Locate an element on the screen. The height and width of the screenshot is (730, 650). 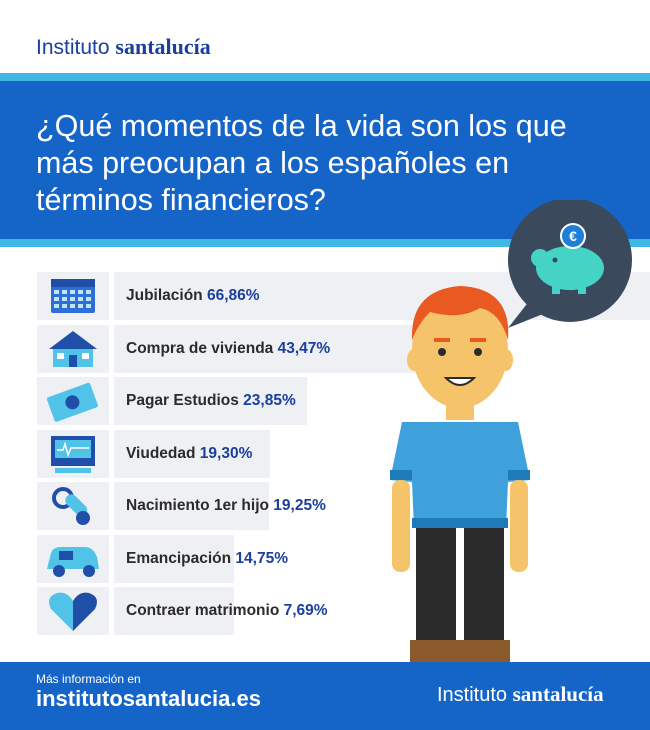
value-label: 43,47% is located at coordinates (304, 348).